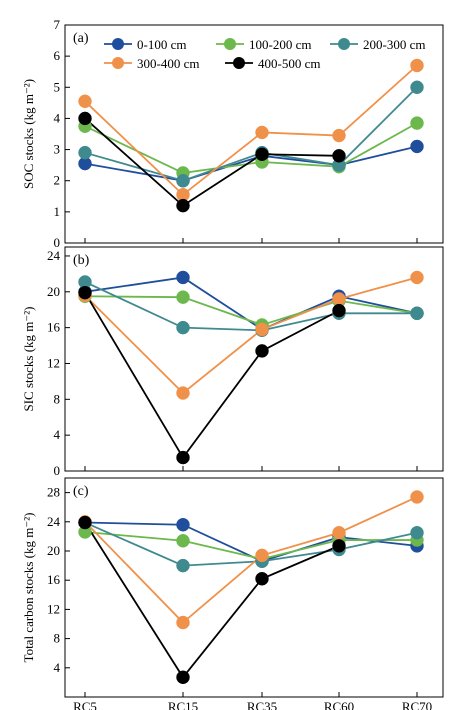 This screenshot has width=463, height=710. I want to click on legend-label: 0-100 cm, so click(161, 44).